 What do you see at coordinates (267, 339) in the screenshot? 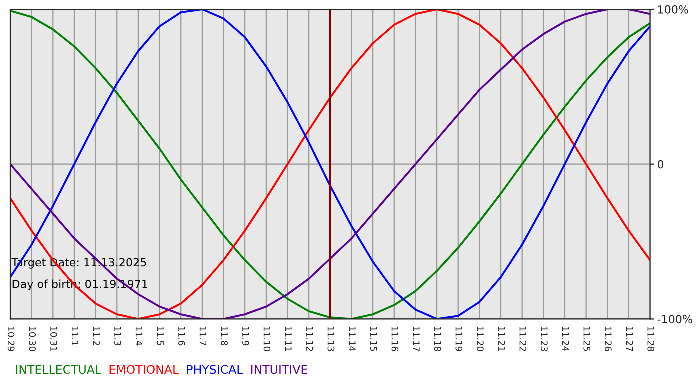
I see `x-tick-label: 11.10` at bounding box center [267, 339].